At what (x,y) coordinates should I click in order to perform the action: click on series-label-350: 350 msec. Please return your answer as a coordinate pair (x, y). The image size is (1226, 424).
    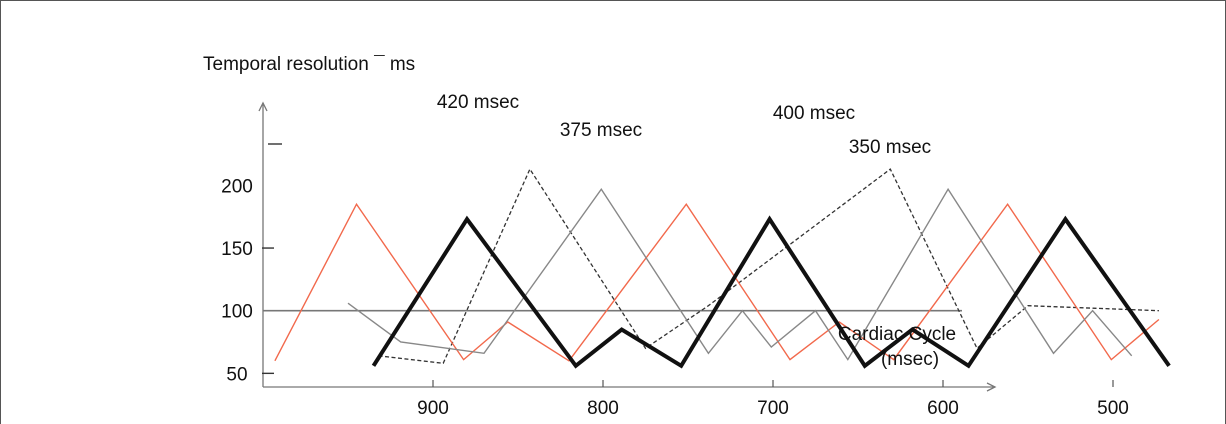
    Looking at the image, I should click on (890, 147).